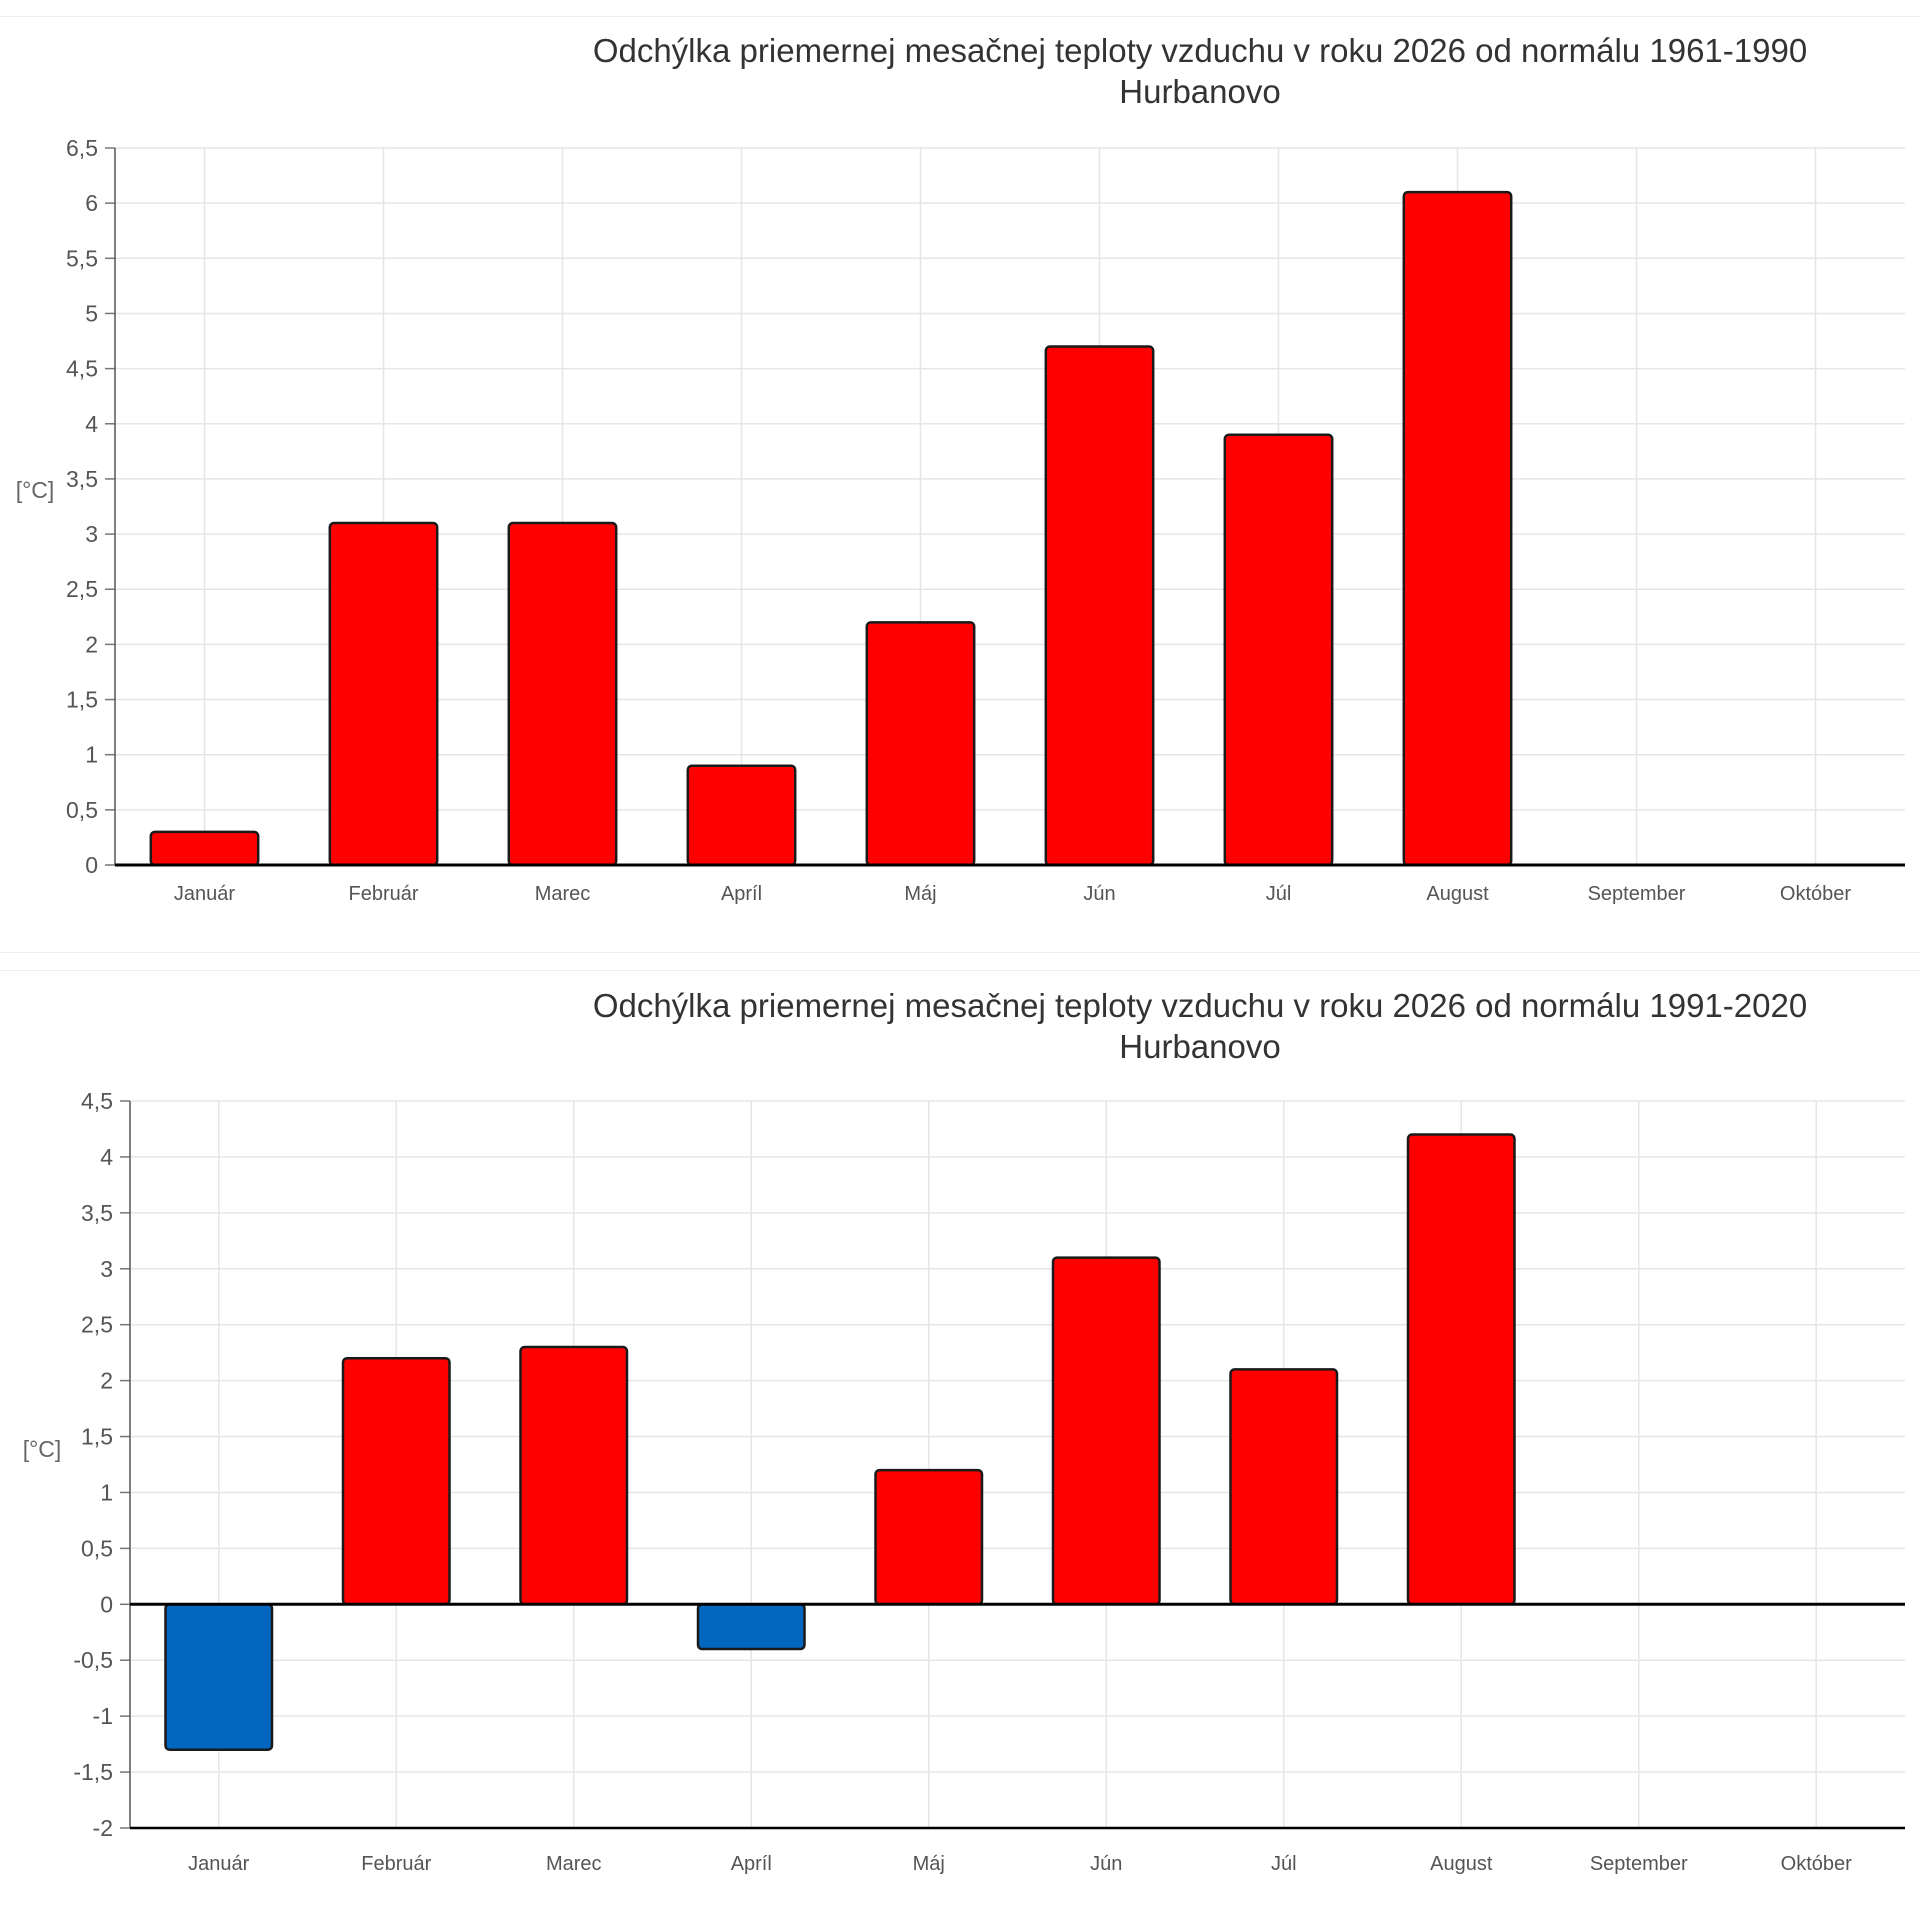 The width and height of the screenshot is (1920, 1920). I want to click on top-separator, so click(960, 16).